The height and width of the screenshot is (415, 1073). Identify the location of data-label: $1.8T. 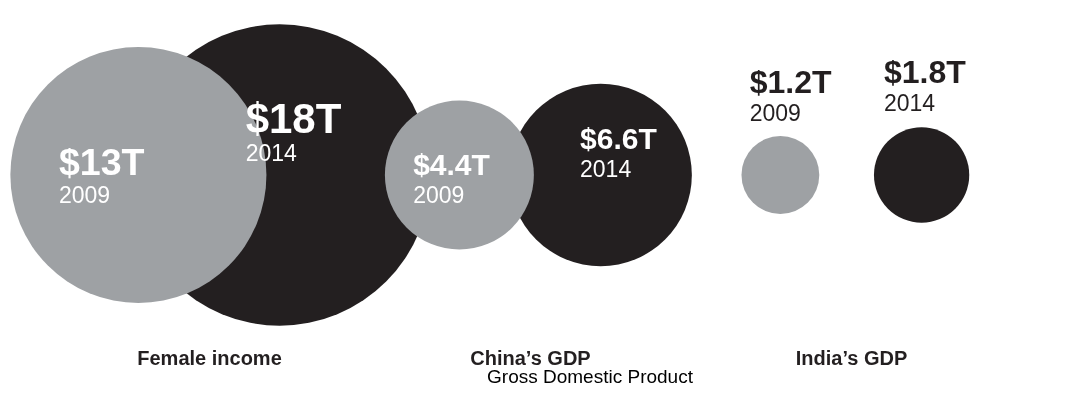
(925, 72).